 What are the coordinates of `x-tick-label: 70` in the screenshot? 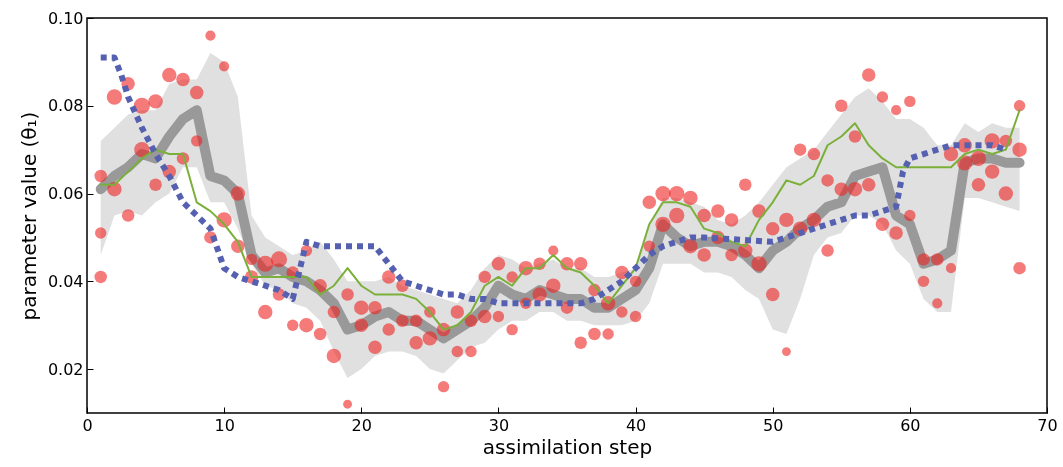 It's located at (1047, 425).